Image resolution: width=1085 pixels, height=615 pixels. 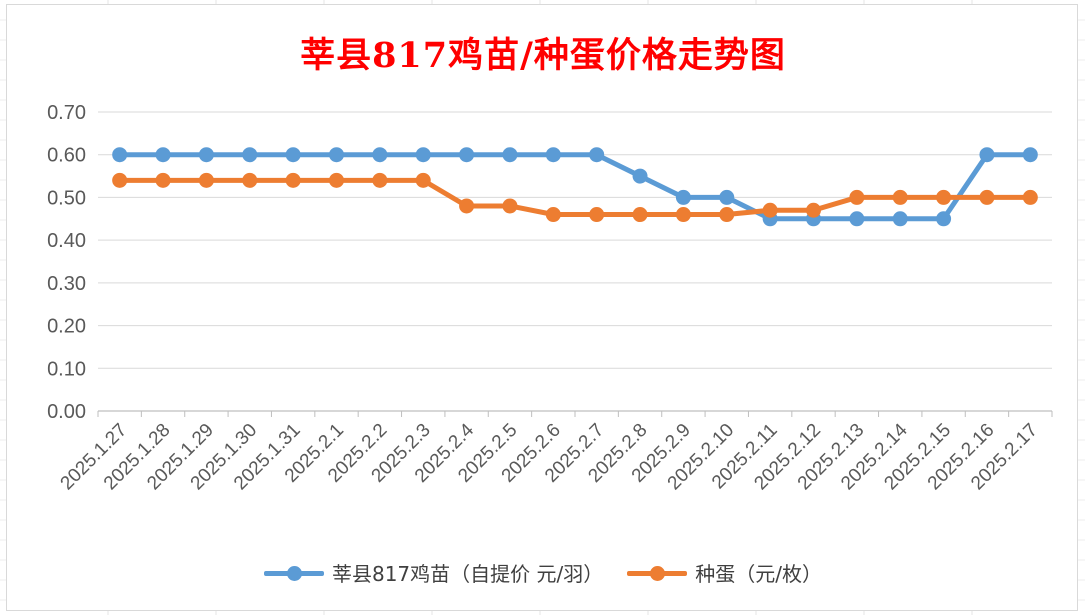 What do you see at coordinates (467, 574) in the screenshot?
I see `legend-label-chick: 莘县817鸡苗（自提价 元/羽）` at bounding box center [467, 574].